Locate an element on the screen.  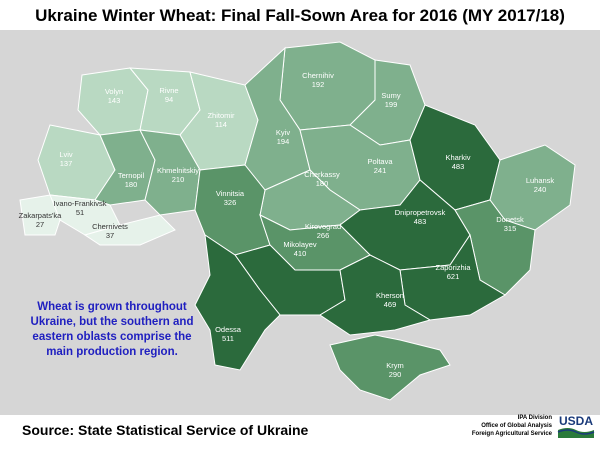
label-cherkassy: Cherkassy 180 is located at coordinates (322, 179).